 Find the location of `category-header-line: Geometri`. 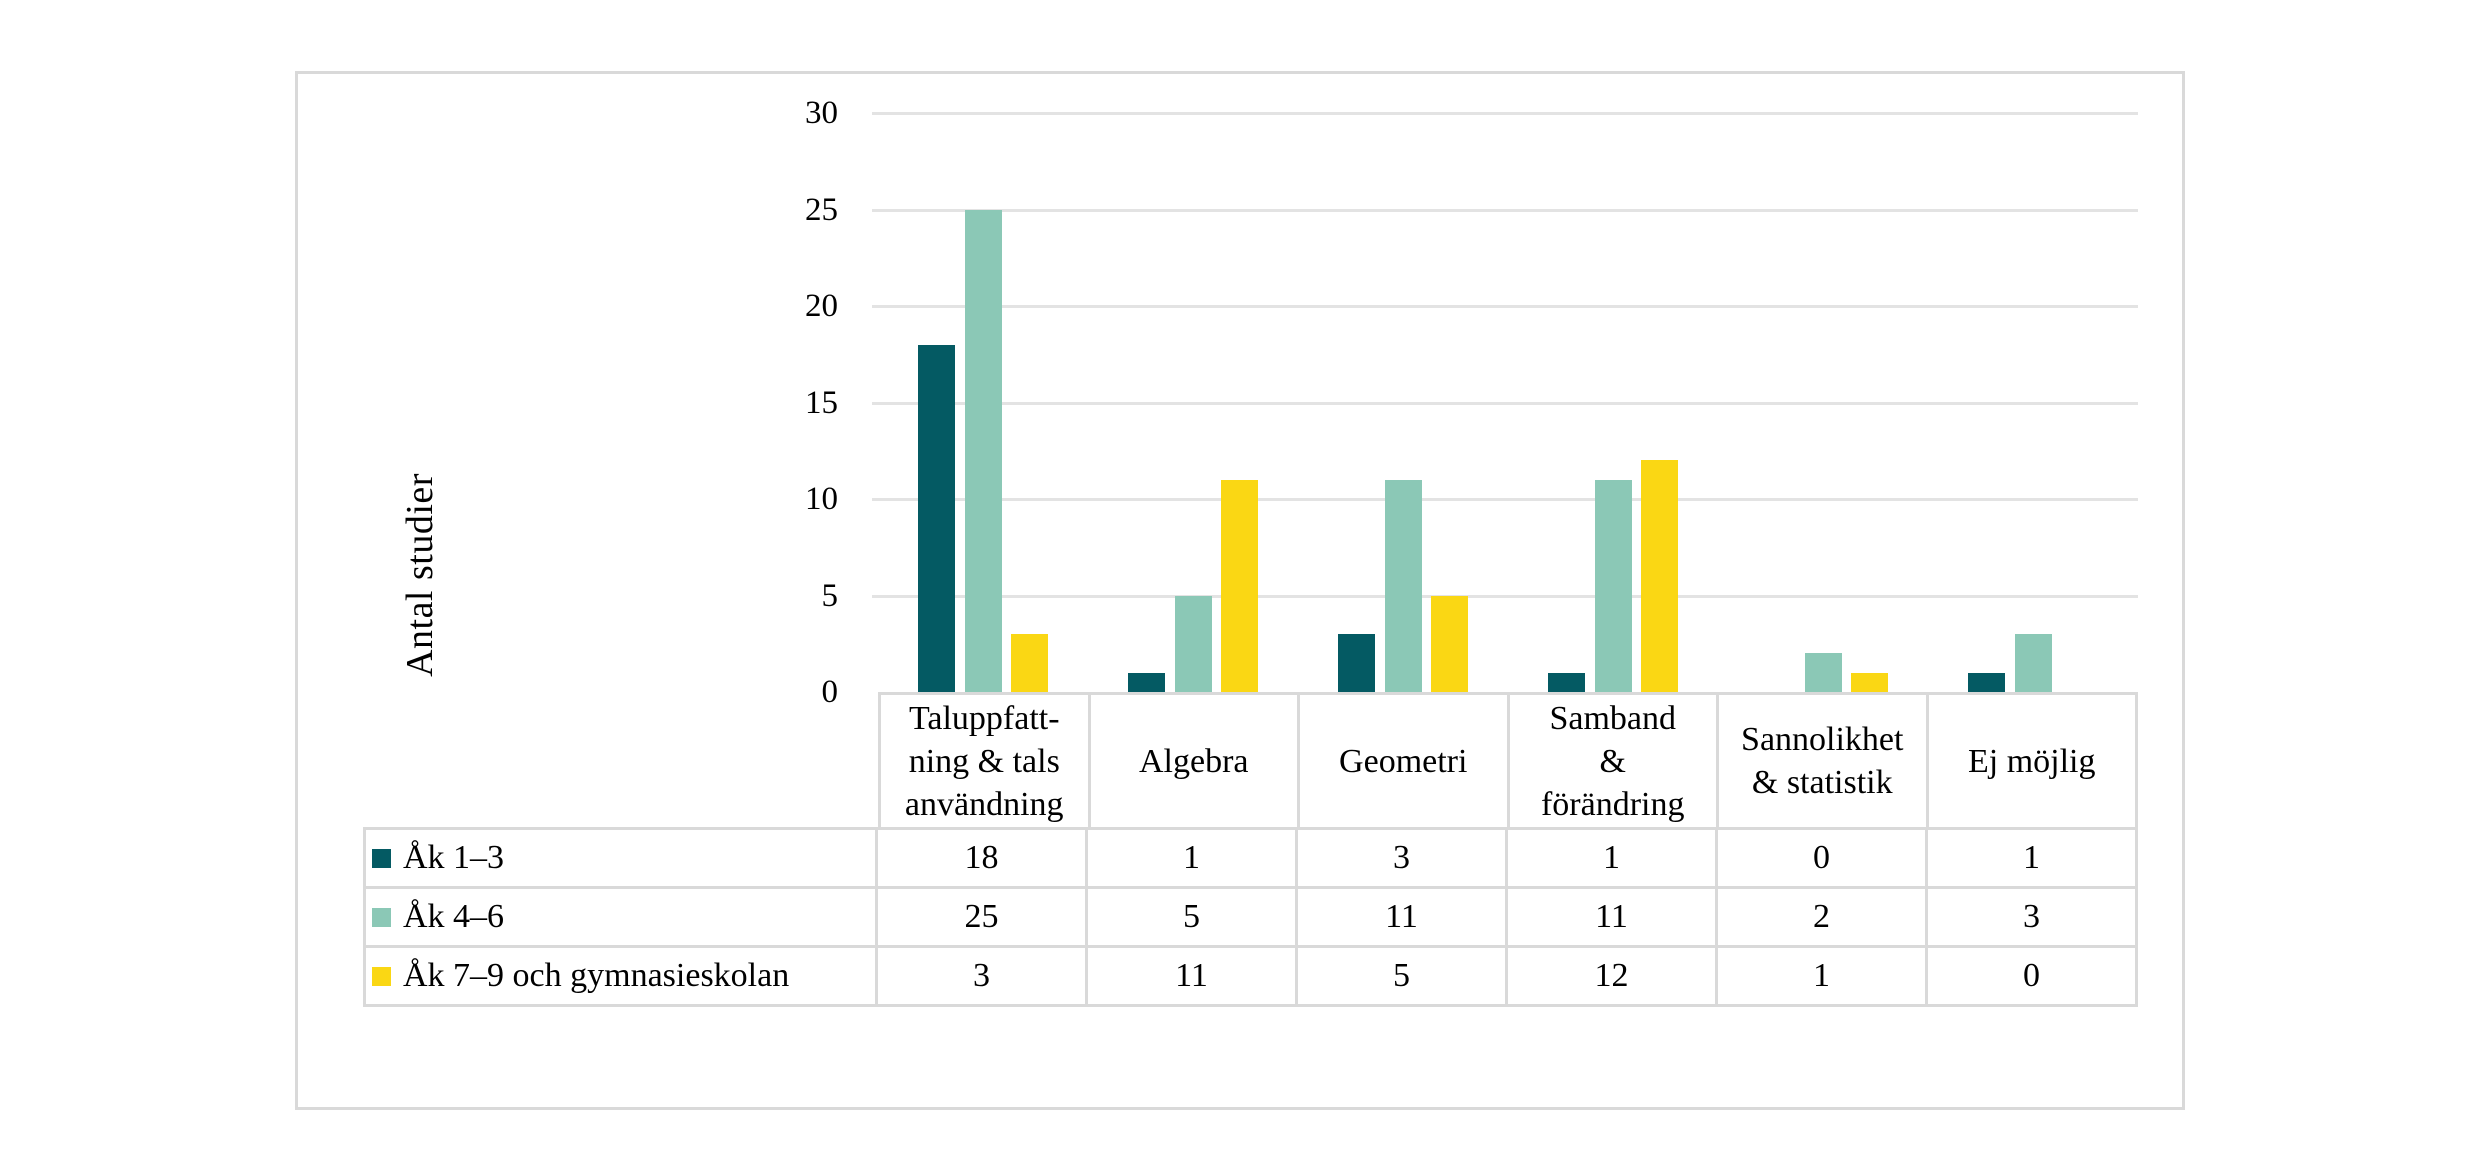

category-header-line: Geometri is located at coordinates (1403, 761).